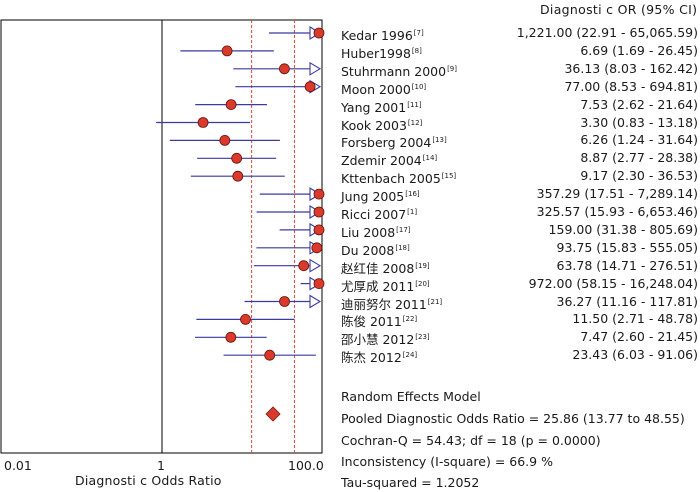 The image size is (700, 492). What do you see at coordinates (471, 440) in the screenshot?
I see `cochran-q-text: Cochran-Q = 54.43; df = 18 (p = 0.0000)` at bounding box center [471, 440].